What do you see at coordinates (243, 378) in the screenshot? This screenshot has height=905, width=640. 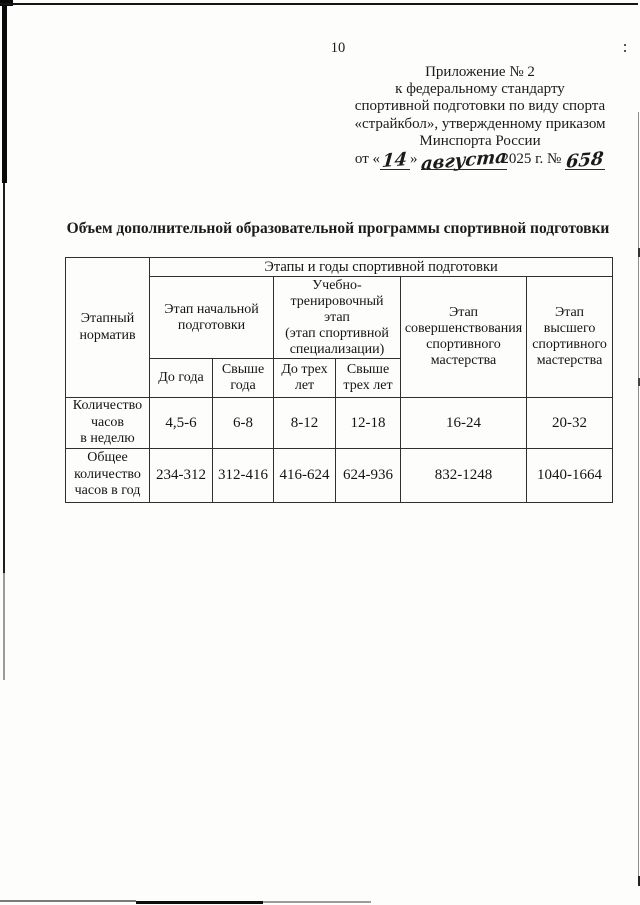 I see `cell-subheader-over-year: Свыше года` at bounding box center [243, 378].